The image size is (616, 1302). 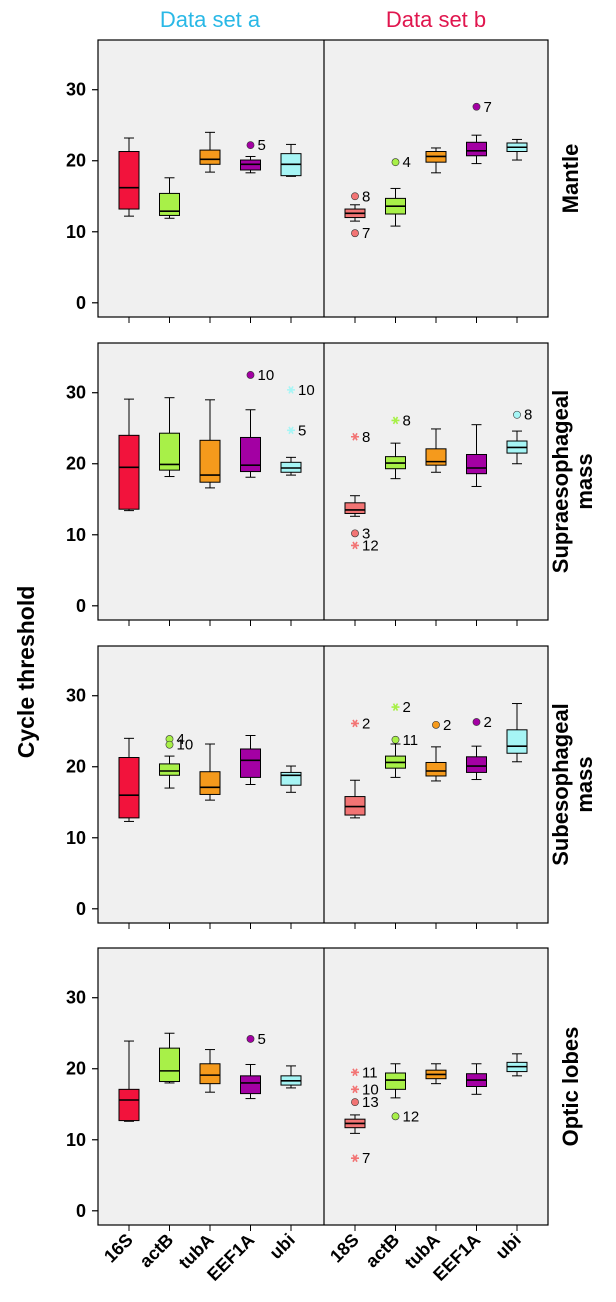 What do you see at coordinates (570, 1087) in the screenshot?
I see `row-label: Optic lobes` at bounding box center [570, 1087].